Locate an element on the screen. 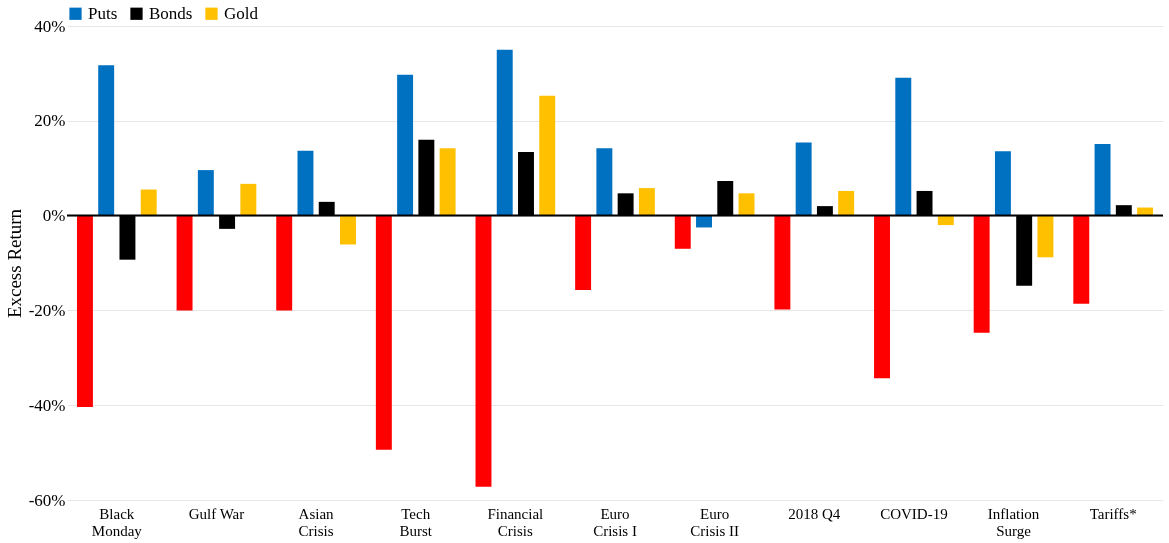 Image resolution: width=1169 pixels, height=543 pixels. x-tick-label: 2018 Q4 is located at coordinates (814, 513).